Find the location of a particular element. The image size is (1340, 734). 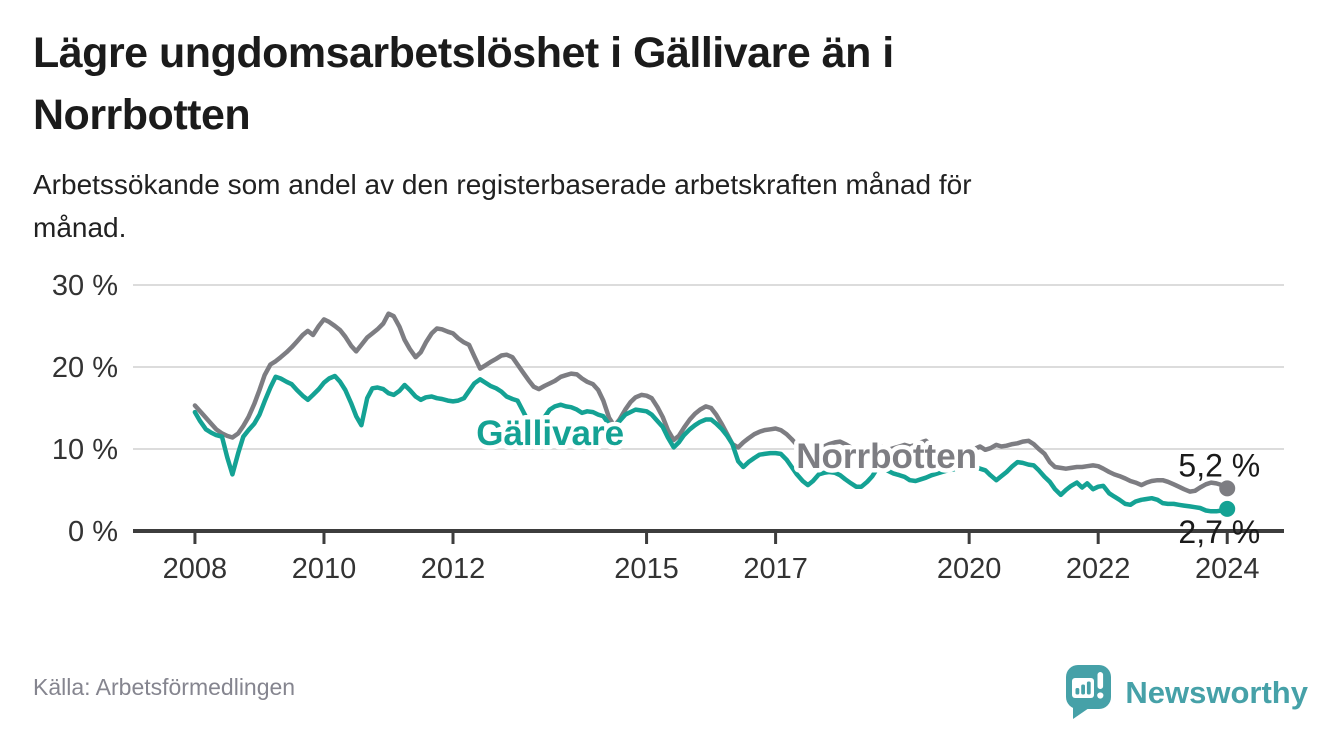

newsworthy-brand: Newsworthy is located at coordinates (1186, 692).